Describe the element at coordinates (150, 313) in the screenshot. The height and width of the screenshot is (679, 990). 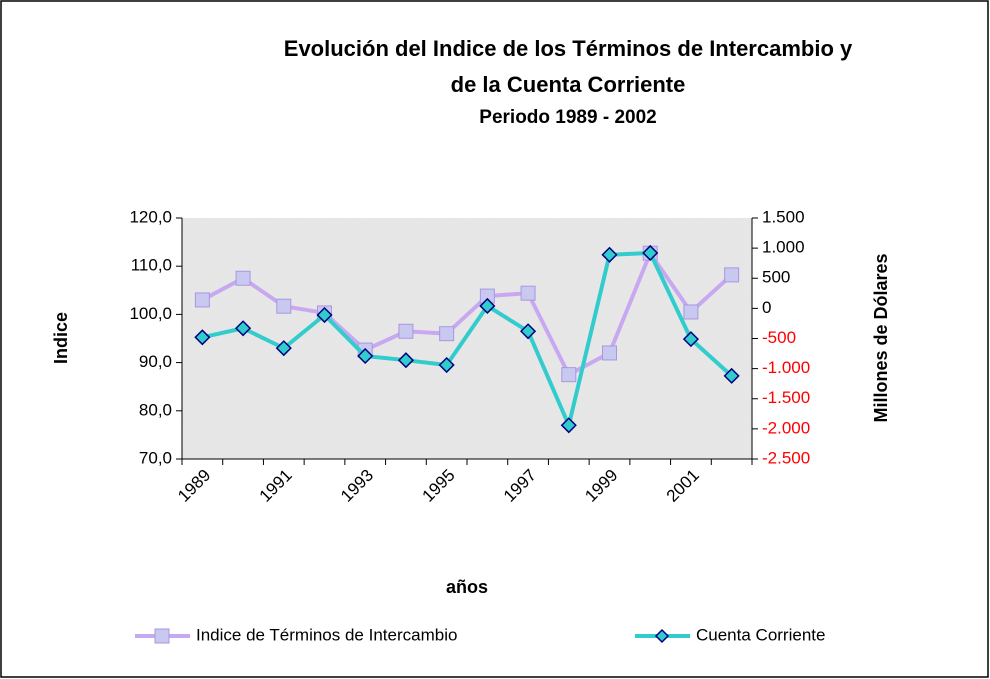
I see `y-tick-label: 100,0` at that location.